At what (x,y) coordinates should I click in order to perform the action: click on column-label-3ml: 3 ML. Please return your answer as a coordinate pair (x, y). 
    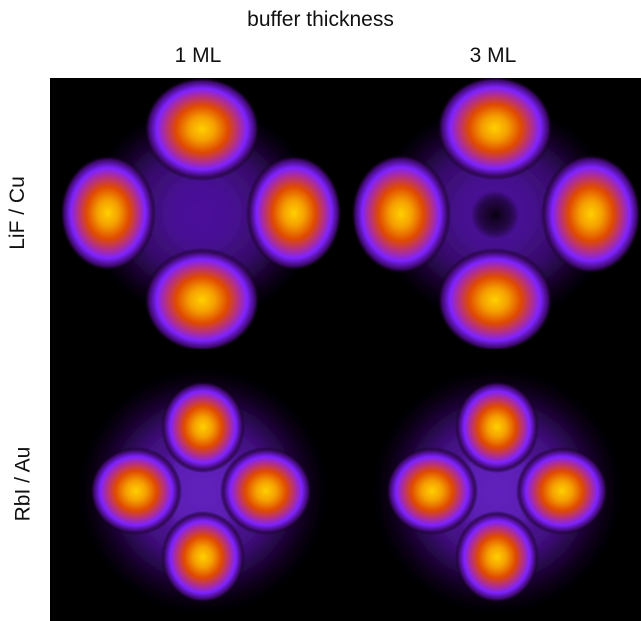
    Looking at the image, I should click on (493, 55).